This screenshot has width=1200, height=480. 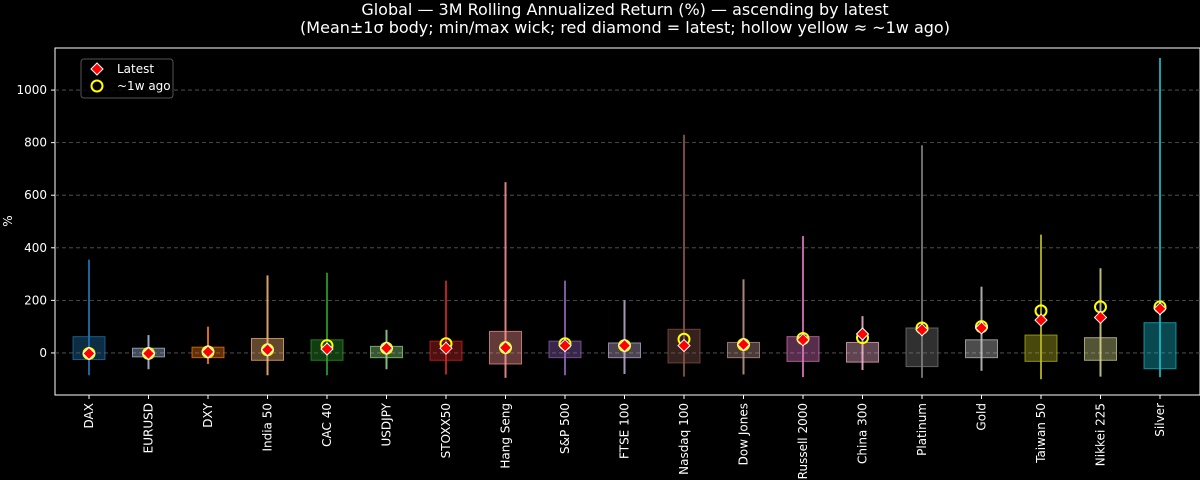 I want to click on legend-latest-label: Latest, so click(x=135, y=69).